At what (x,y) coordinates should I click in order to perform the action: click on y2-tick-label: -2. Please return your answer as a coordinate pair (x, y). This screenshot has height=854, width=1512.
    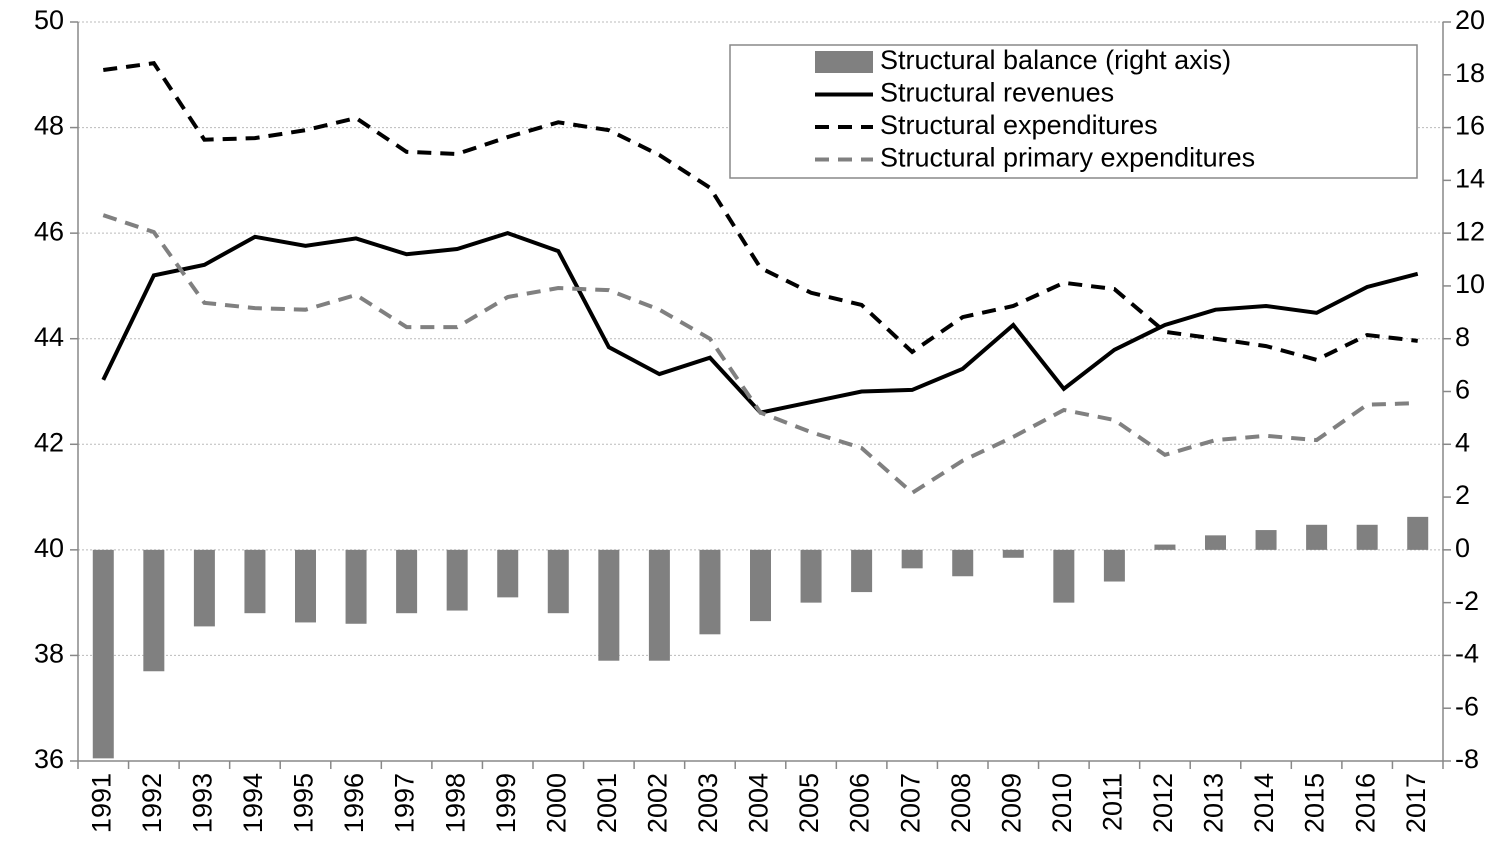
    Looking at the image, I should click on (1467, 601).